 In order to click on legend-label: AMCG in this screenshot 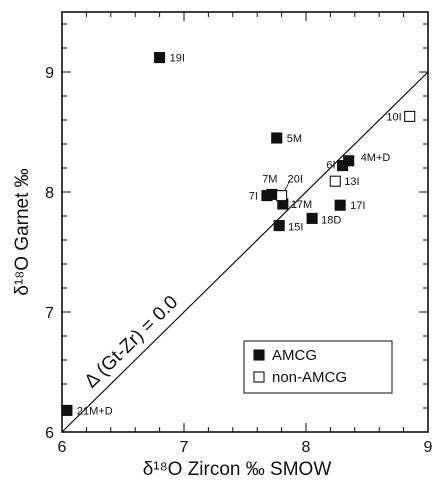, I will do `click(294, 355)`.